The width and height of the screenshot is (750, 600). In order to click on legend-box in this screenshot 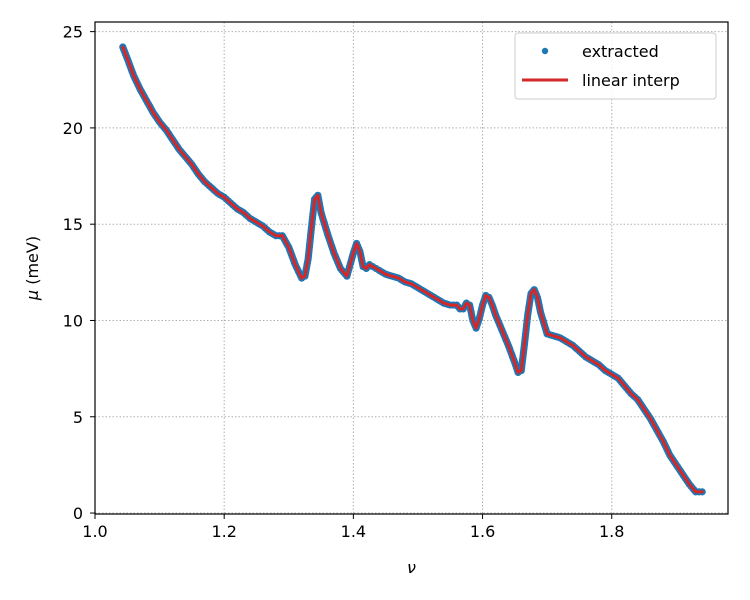, I will do `click(615, 66)`.